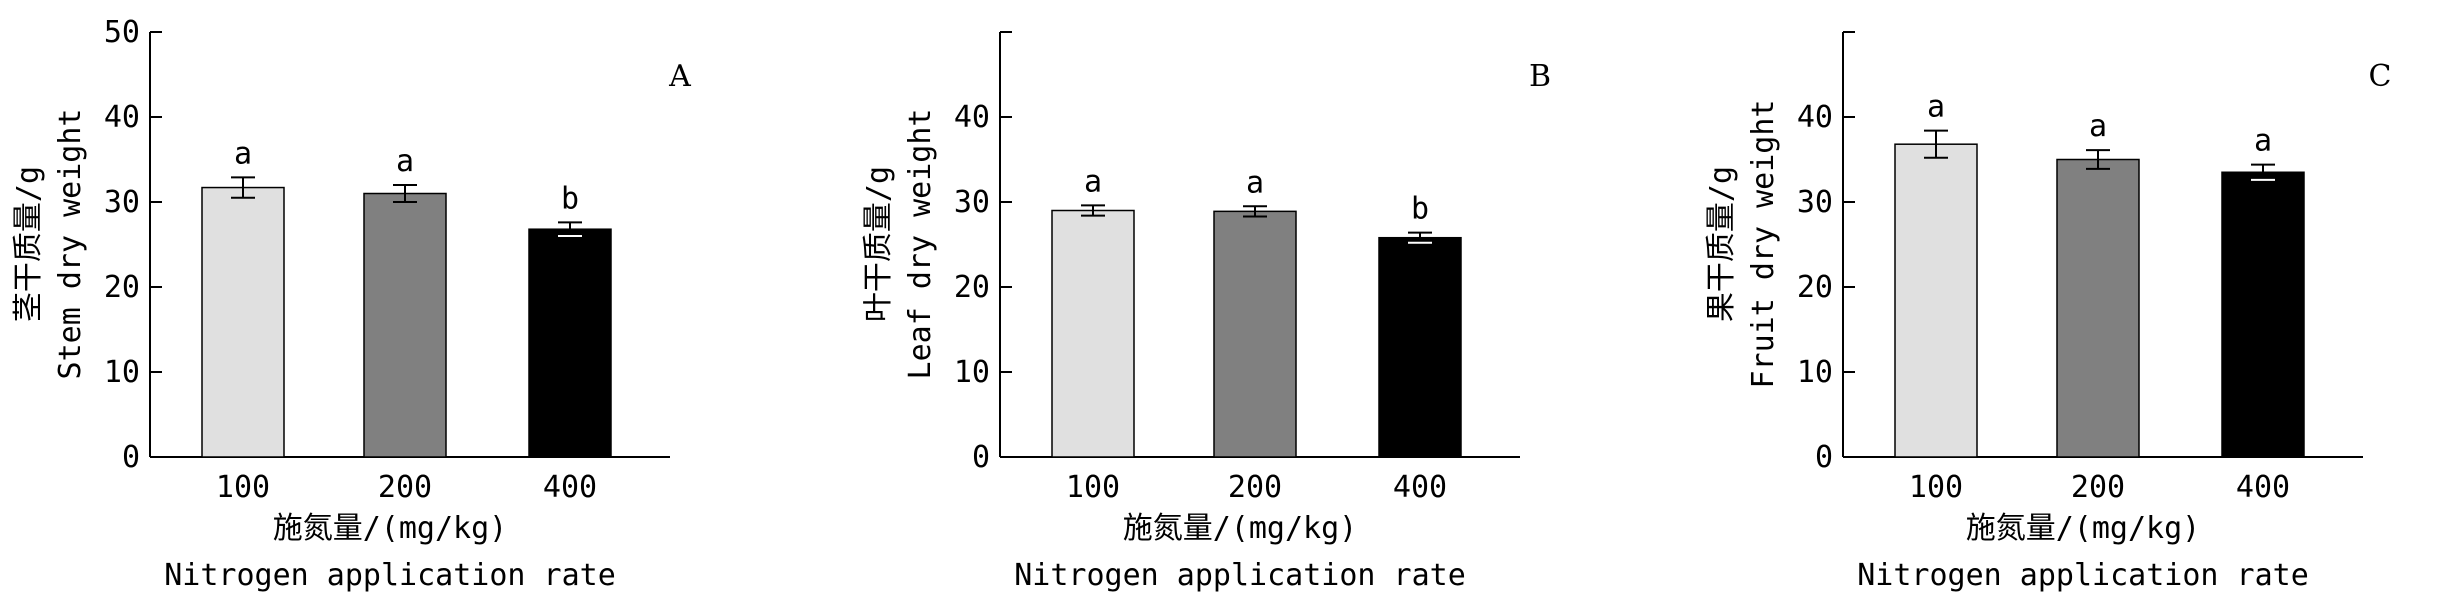 The width and height of the screenshot is (2448, 604). What do you see at coordinates (2380, 76) in the screenshot?
I see `panel-letter: C` at bounding box center [2380, 76].